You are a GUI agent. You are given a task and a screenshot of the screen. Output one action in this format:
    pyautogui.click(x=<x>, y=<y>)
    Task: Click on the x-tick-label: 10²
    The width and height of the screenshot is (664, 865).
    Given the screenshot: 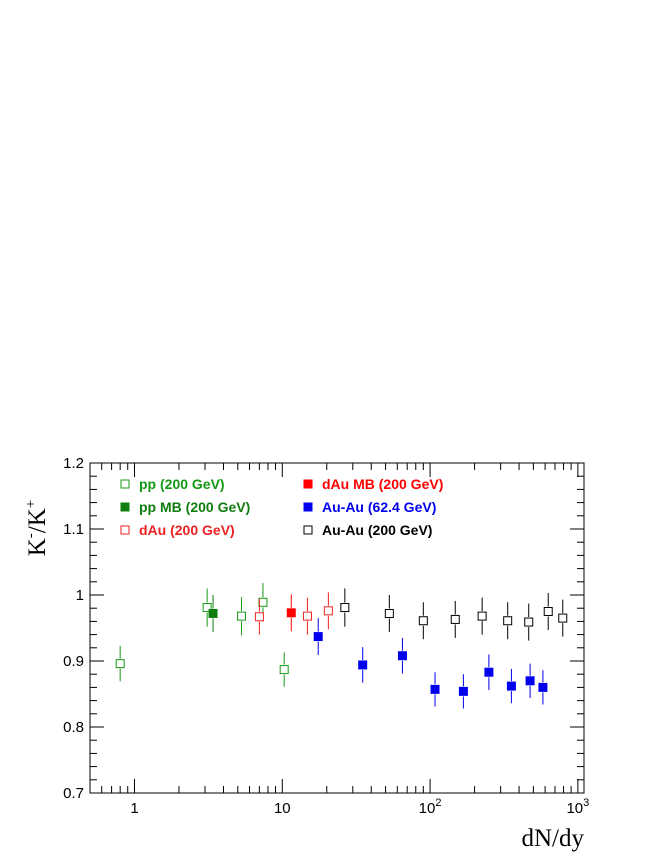 What is the action you would take?
    pyautogui.click(x=430, y=807)
    